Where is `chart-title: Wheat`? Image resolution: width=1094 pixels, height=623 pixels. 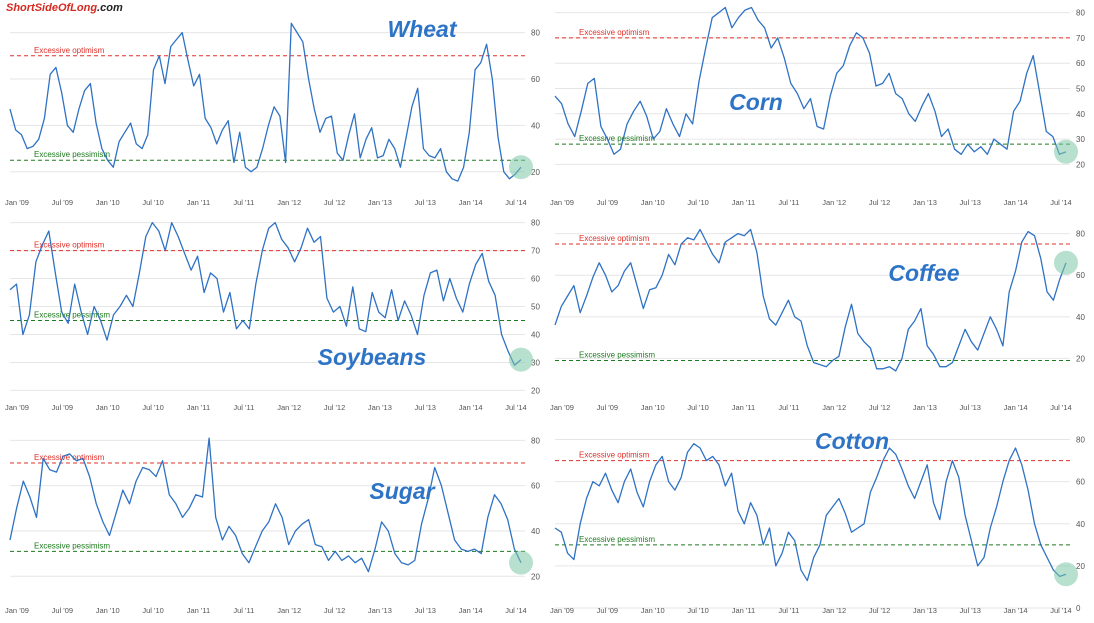
chart-title: Wheat is located at coordinates (423, 29).